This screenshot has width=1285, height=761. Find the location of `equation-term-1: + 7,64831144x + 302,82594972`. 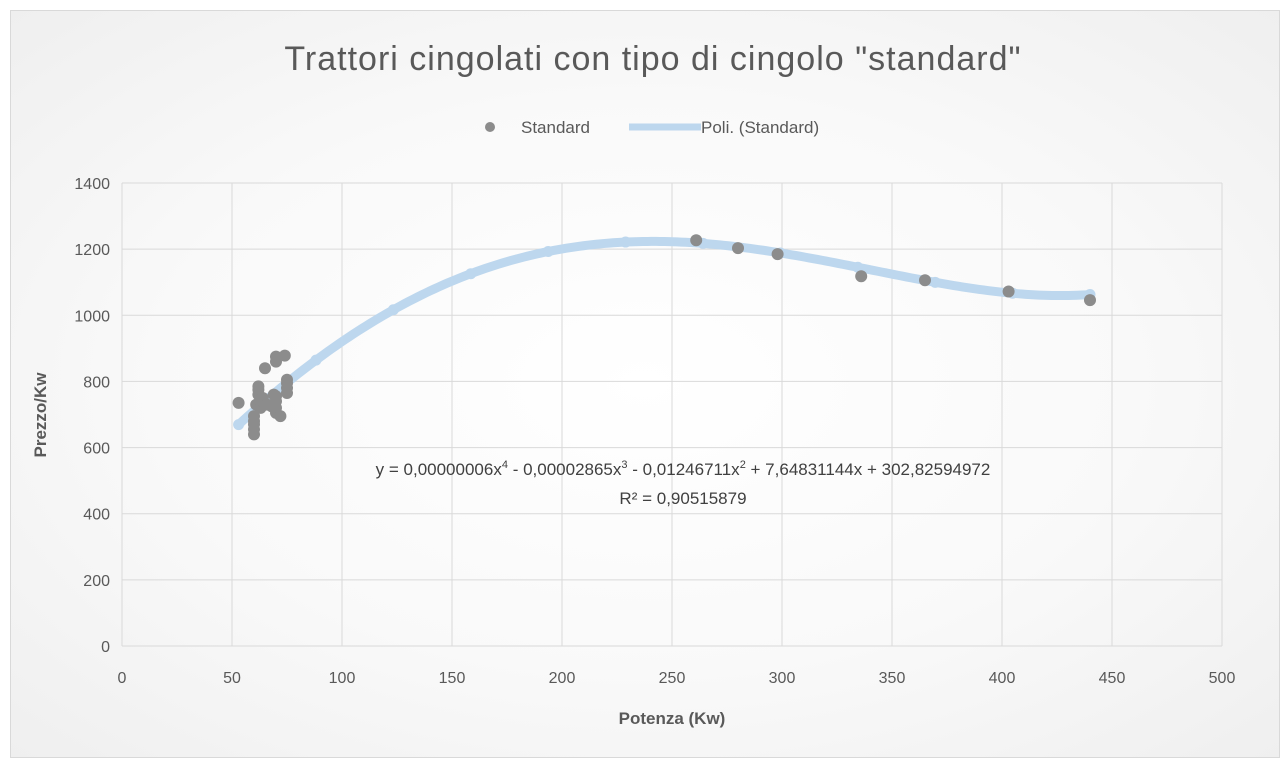

equation-term-1: + 7,64831144x + 302,82594972 is located at coordinates (868, 469).